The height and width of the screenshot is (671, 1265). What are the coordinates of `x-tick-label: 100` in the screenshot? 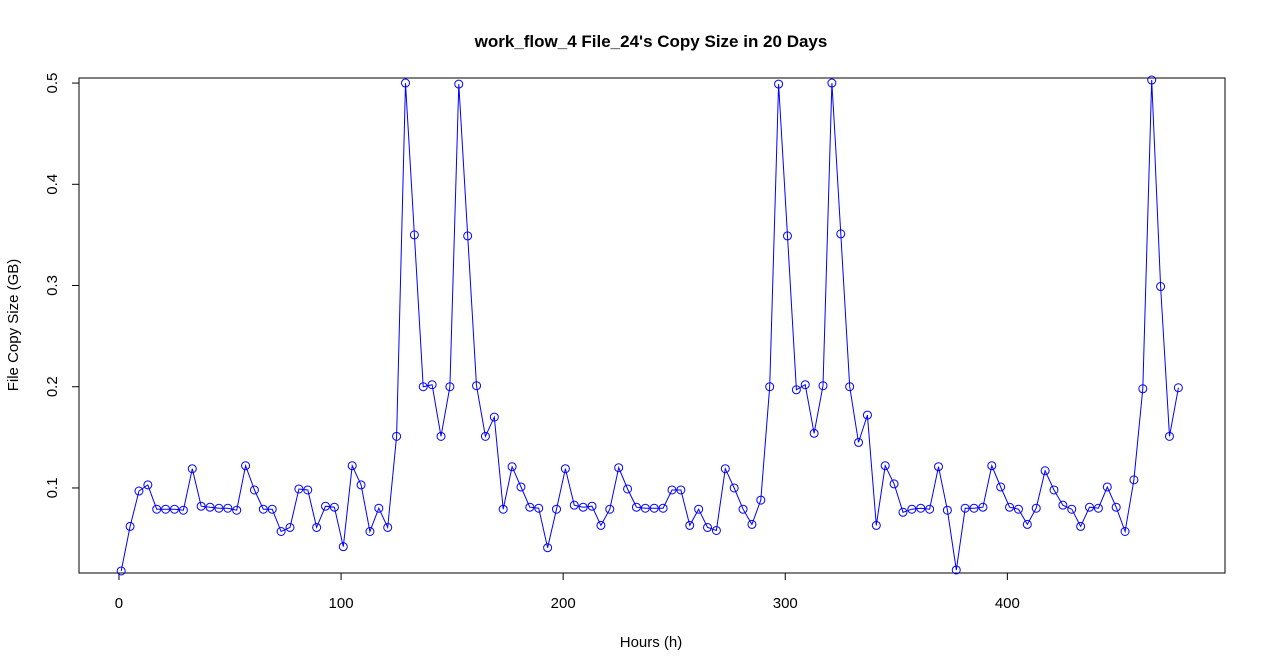 It's located at (341, 603).